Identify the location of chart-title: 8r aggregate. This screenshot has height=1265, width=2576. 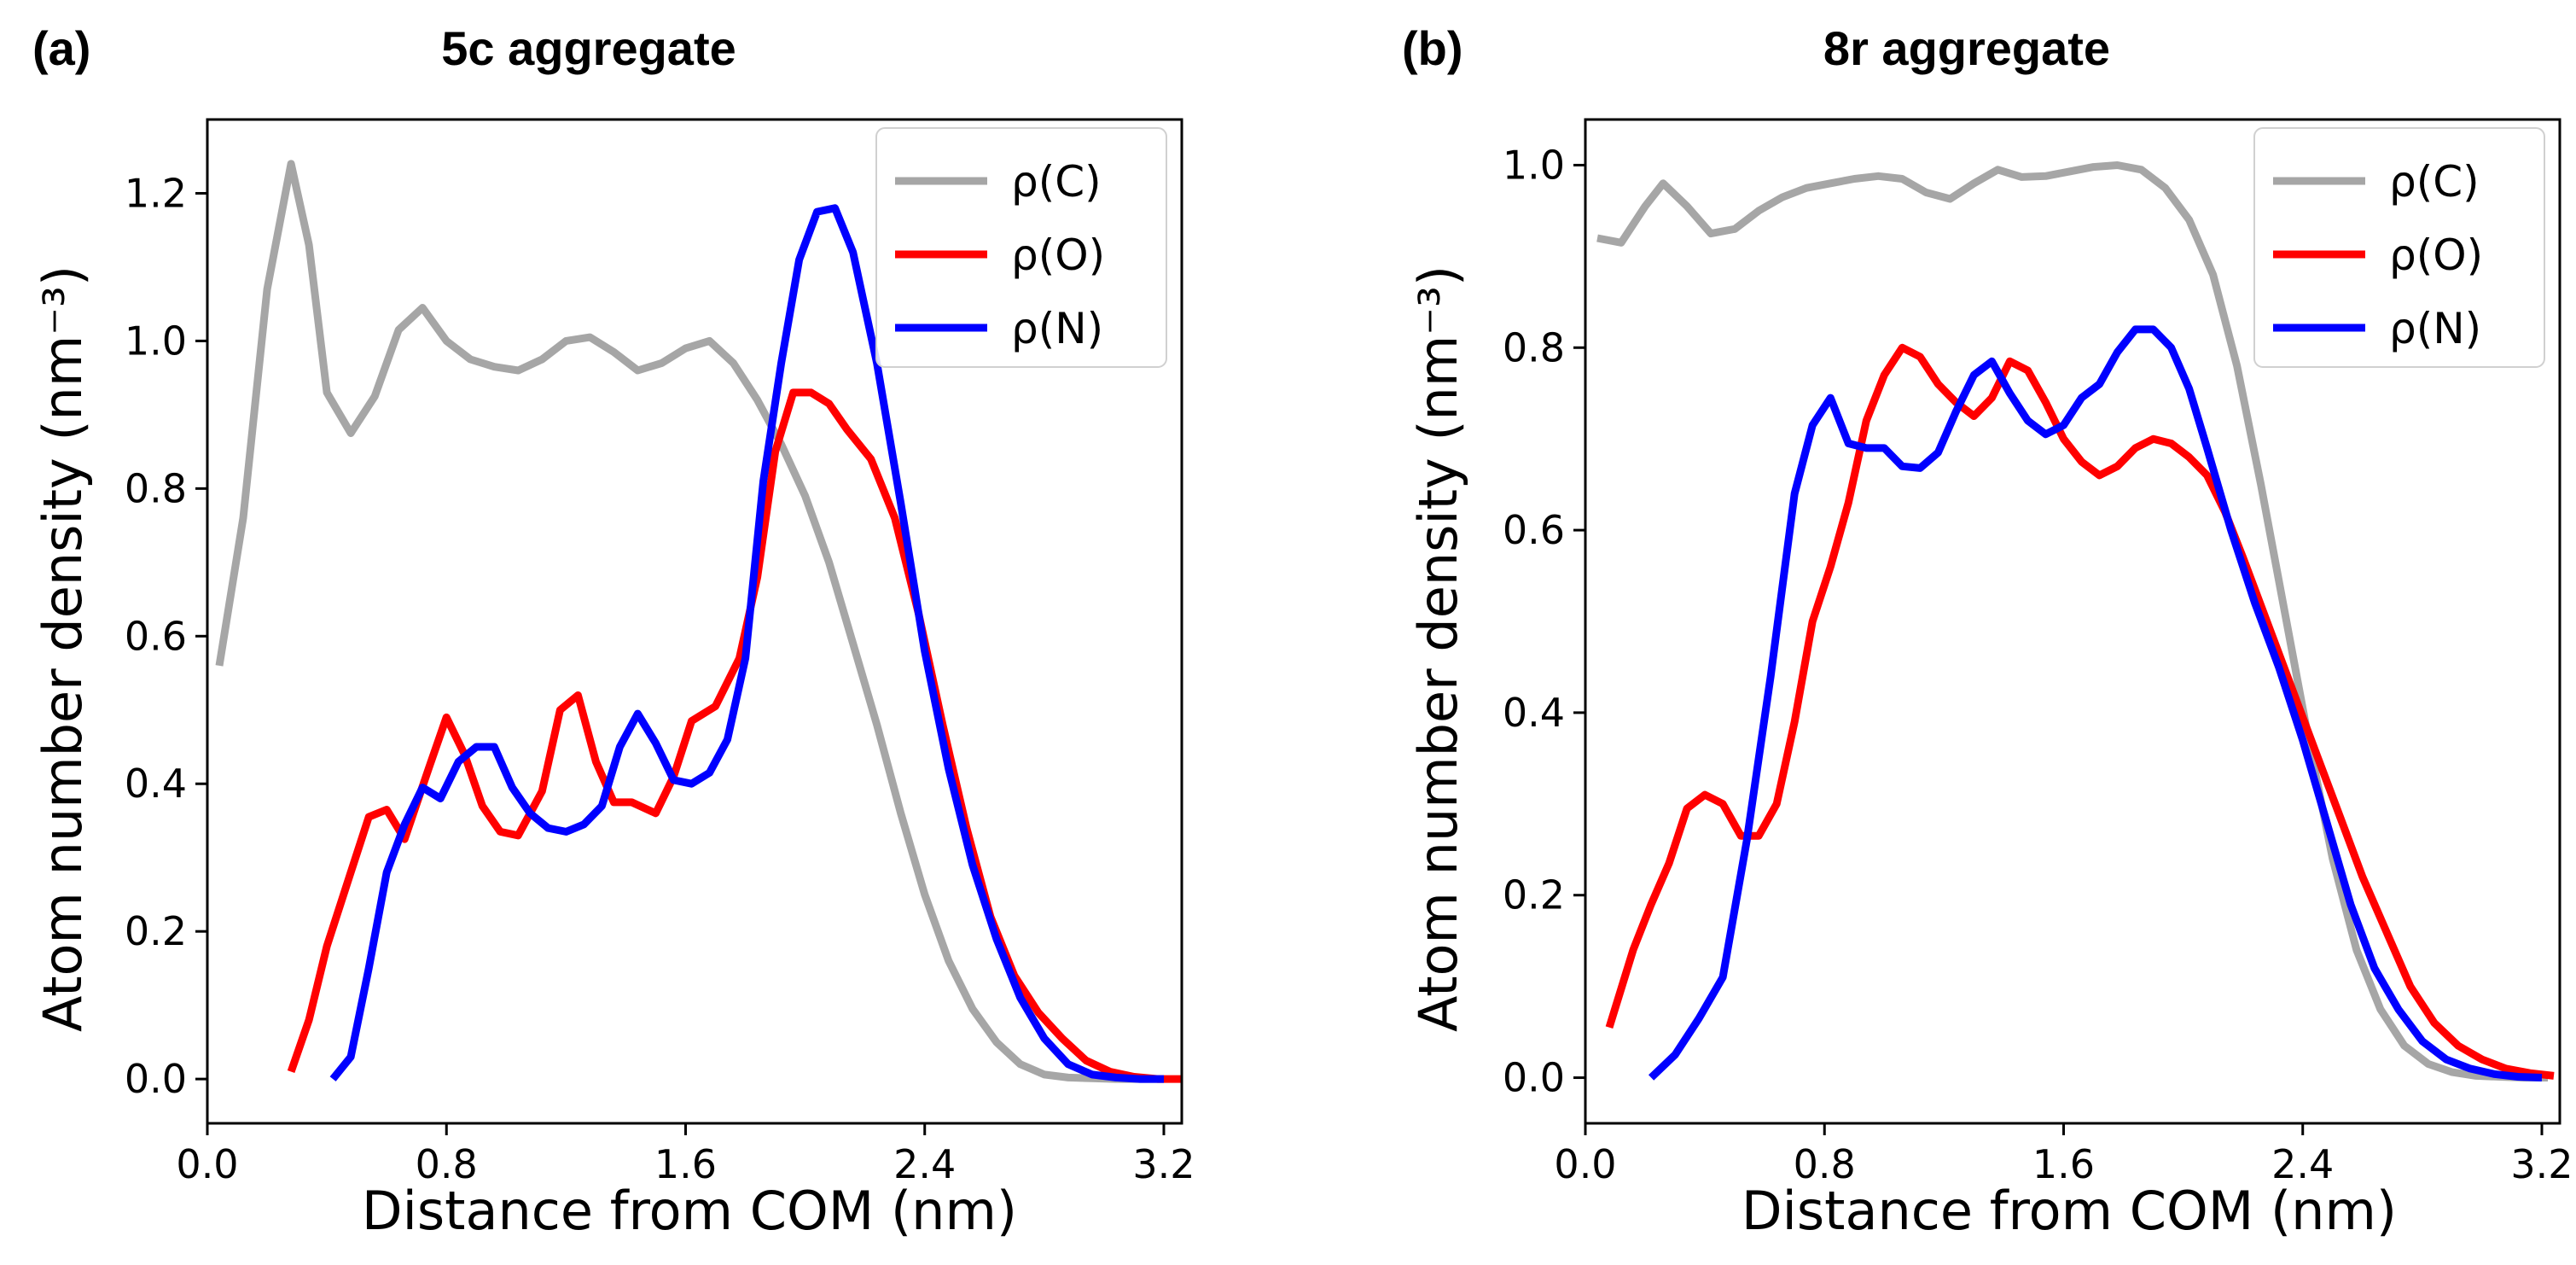
(1966, 48).